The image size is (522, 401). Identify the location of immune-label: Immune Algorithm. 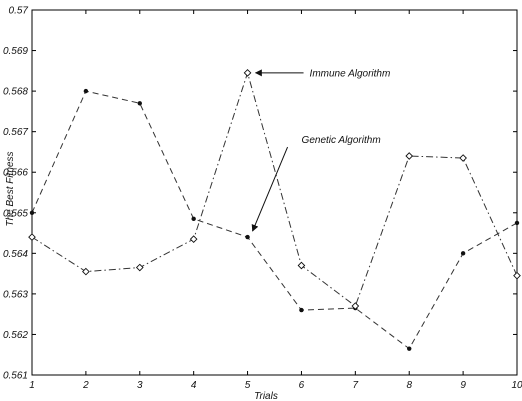
(350, 73).